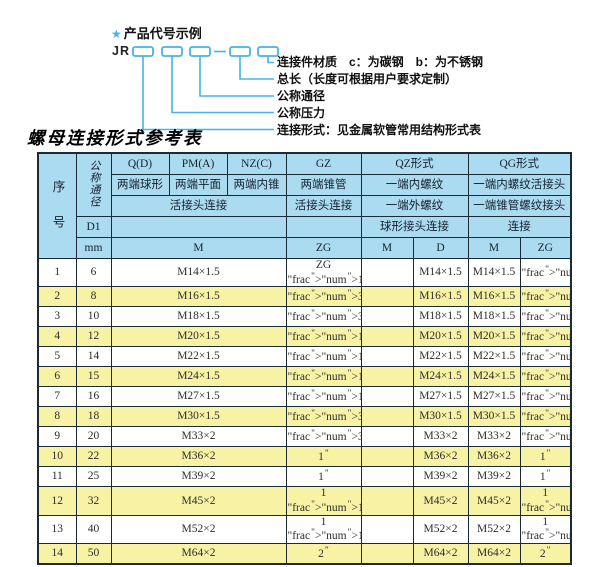  Describe the element at coordinates (57, 553) in the screenshot. I see `table-cell: 14` at that location.